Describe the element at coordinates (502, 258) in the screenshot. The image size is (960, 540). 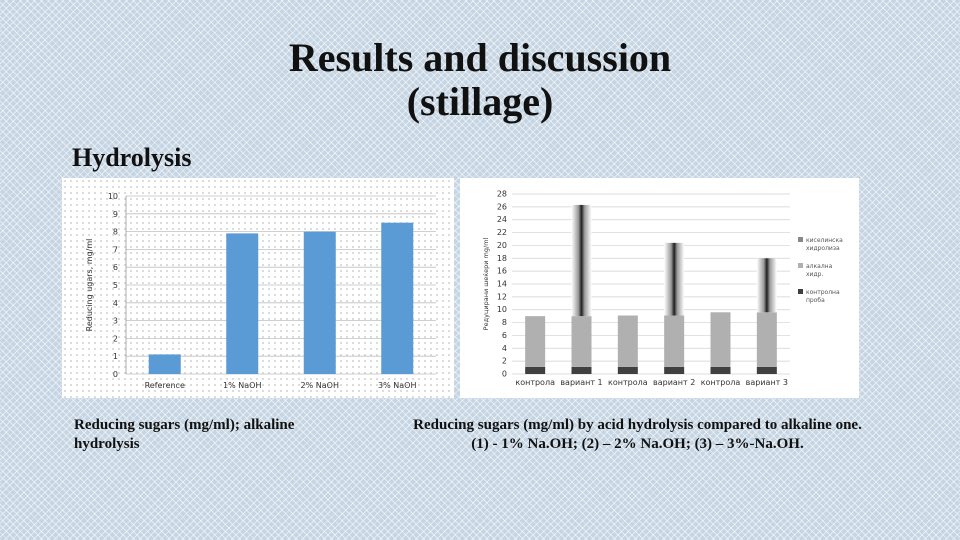
I see `y-tick-label: 18` at that location.